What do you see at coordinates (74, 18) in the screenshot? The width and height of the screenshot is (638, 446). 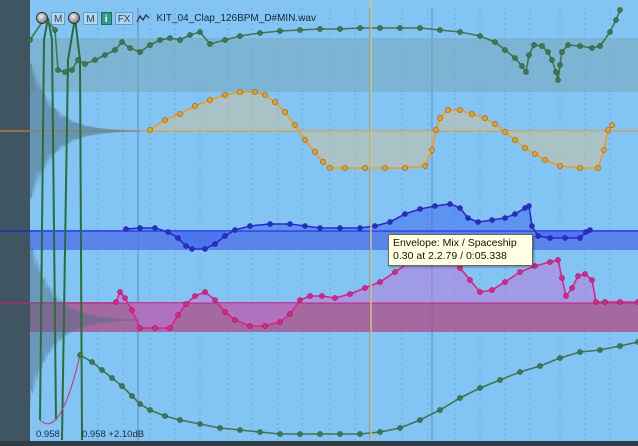 I see `pan-knob-icon` at bounding box center [74, 18].